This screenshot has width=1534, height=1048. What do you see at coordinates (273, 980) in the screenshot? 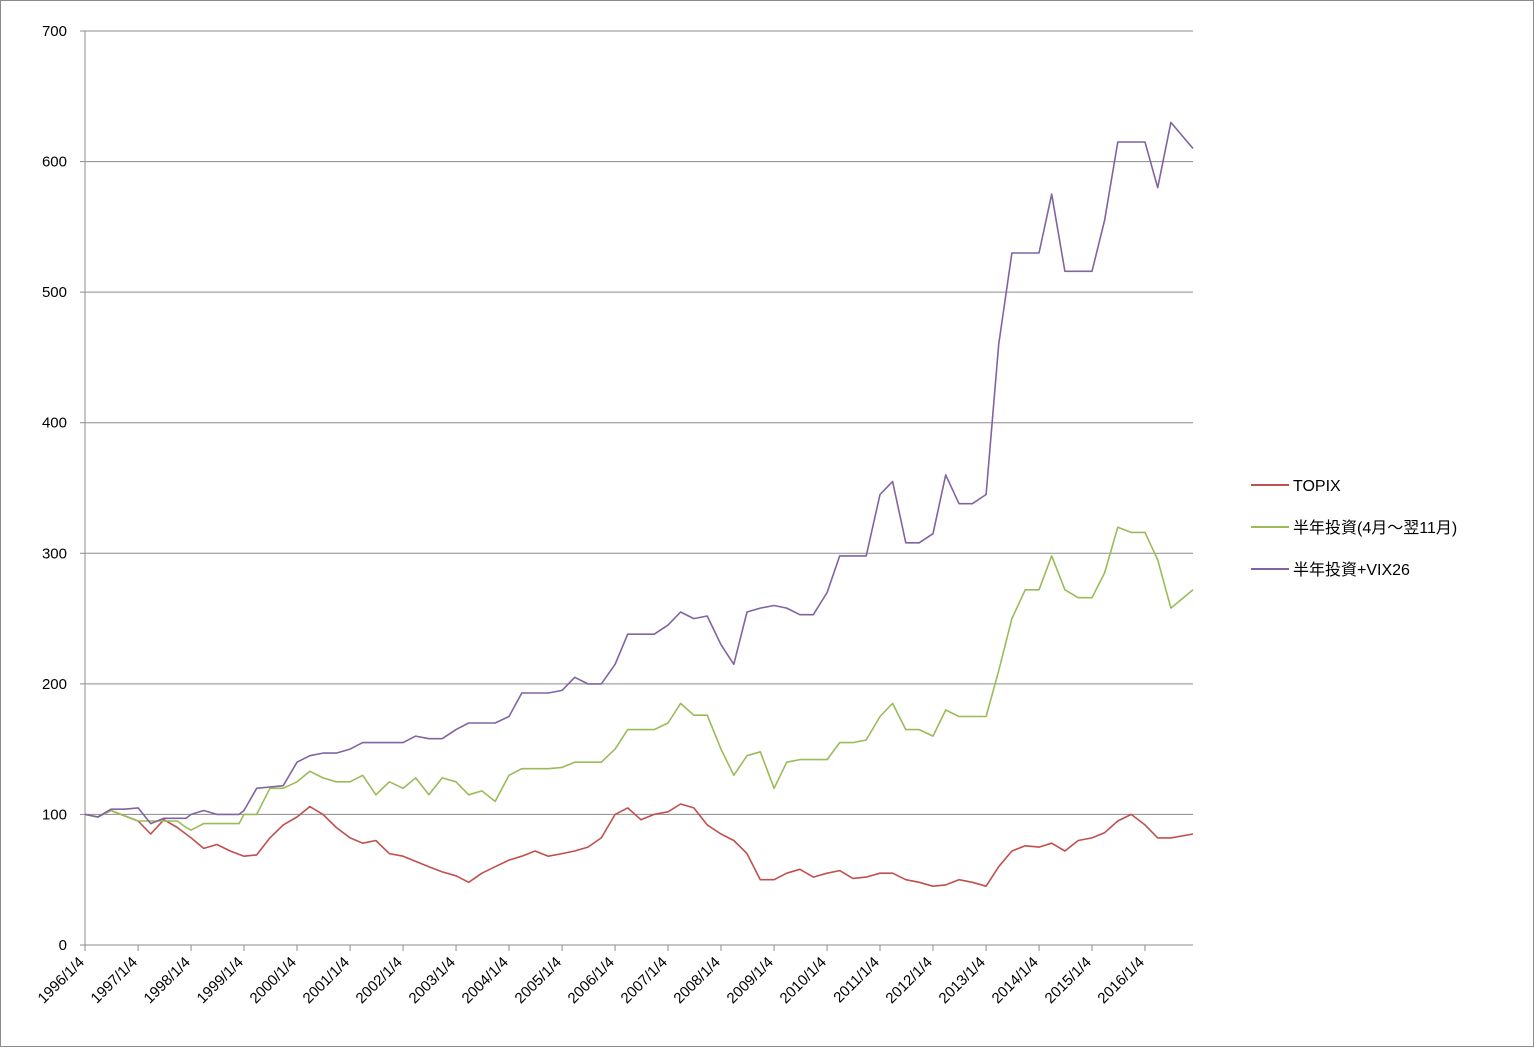
I see `x-tick-label: 2000/1/4` at bounding box center [273, 980].